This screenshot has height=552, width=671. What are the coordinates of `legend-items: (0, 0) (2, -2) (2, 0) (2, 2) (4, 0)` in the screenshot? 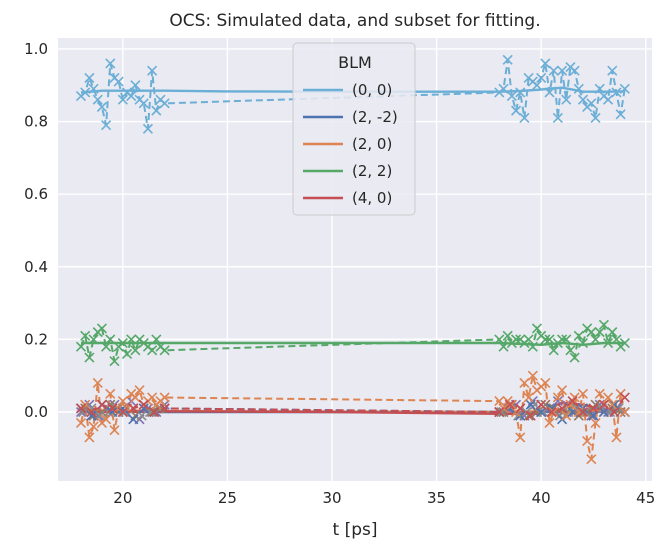 It's located at (350, 144).